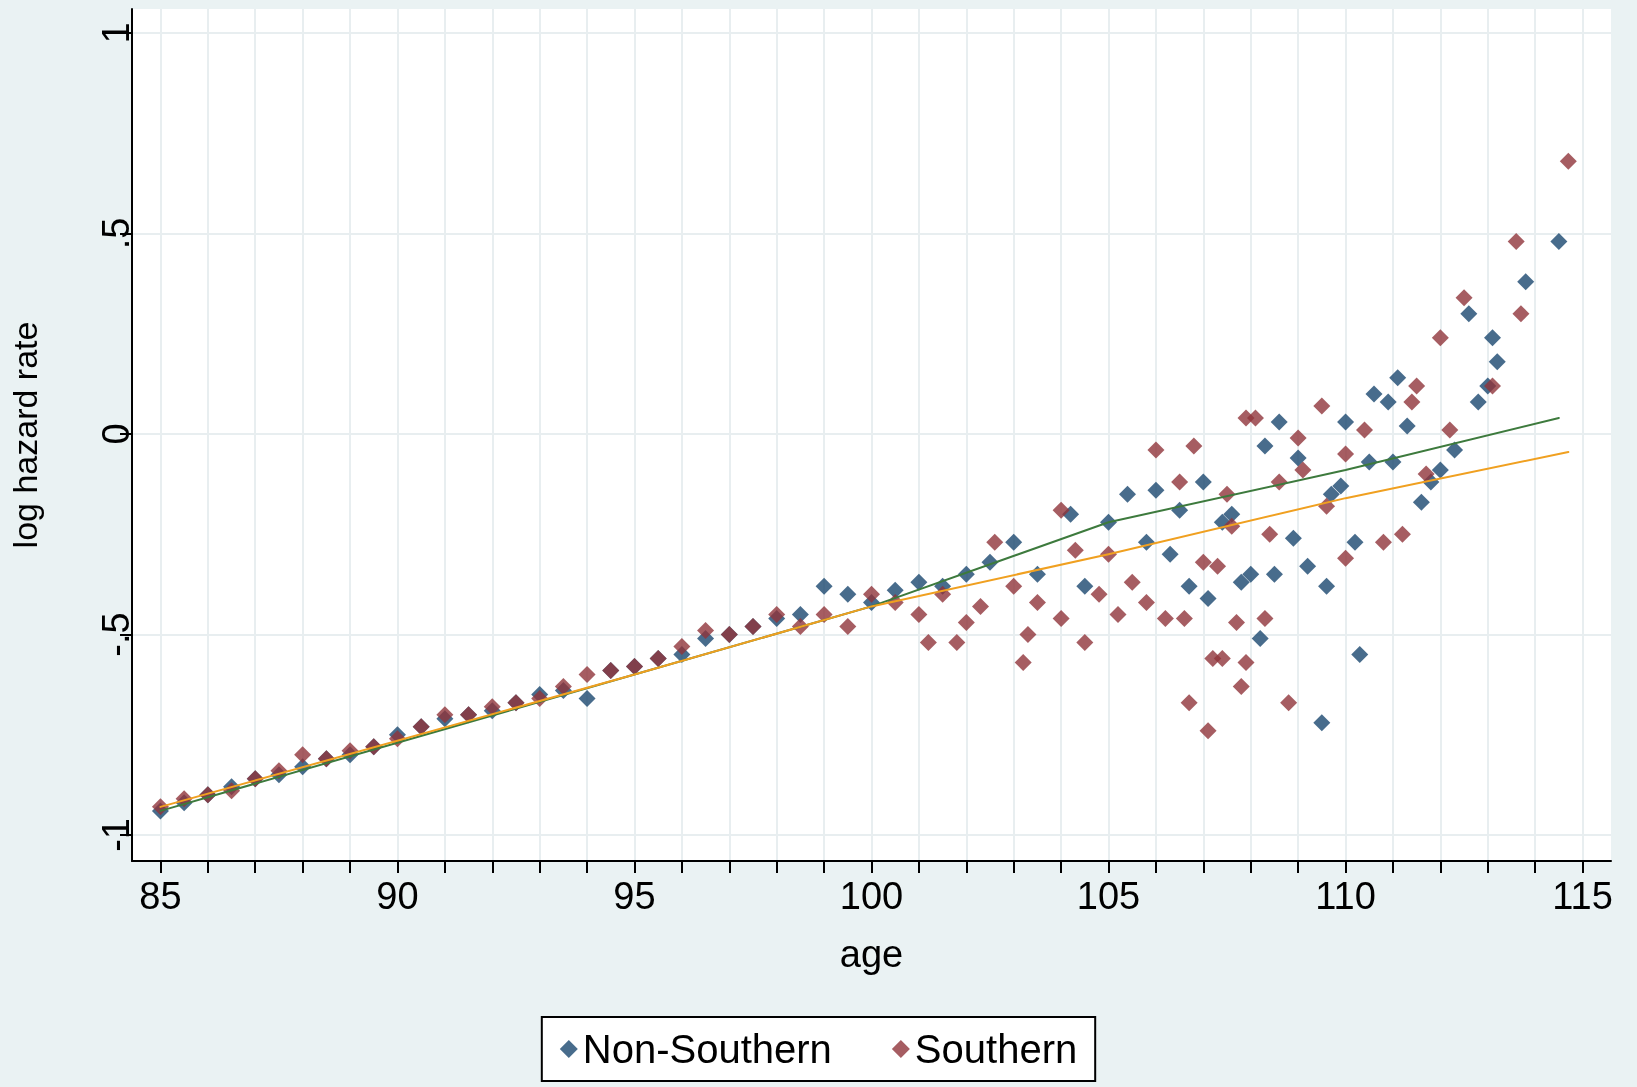 The height and width of the screenshot is (1087, 1637). I want to click on legend-label: Southern, so click(996, 1049).